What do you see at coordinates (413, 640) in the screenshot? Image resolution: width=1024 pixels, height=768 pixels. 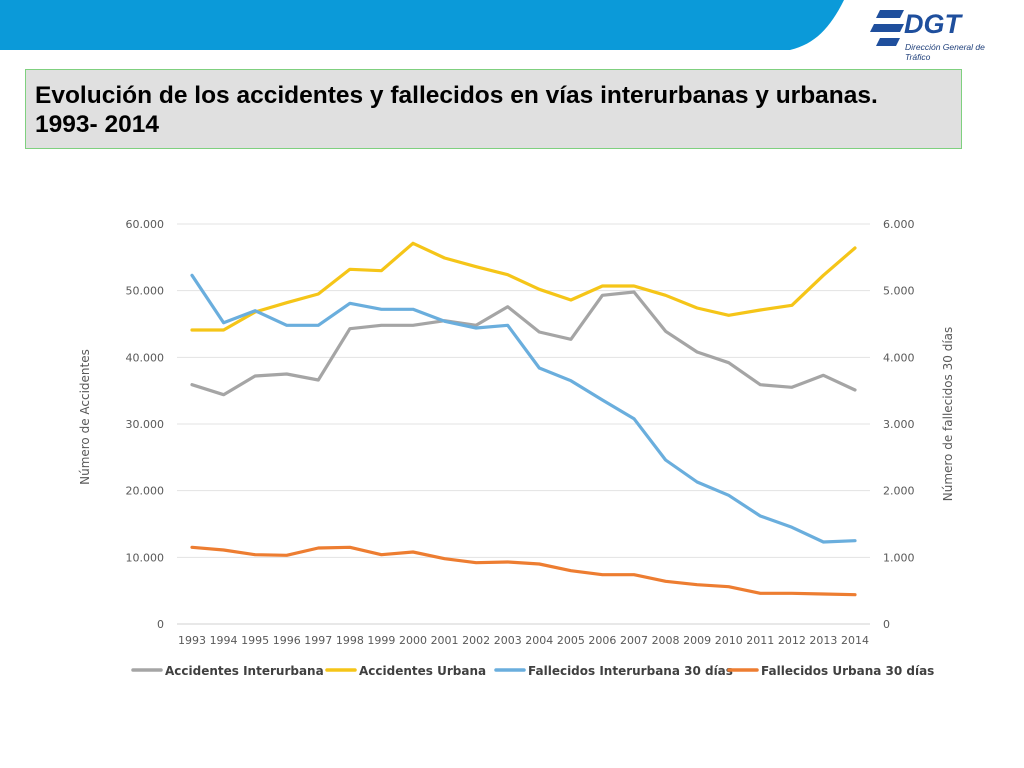 I see `x-tick-label: 2000` at bounding box center [413, 640].